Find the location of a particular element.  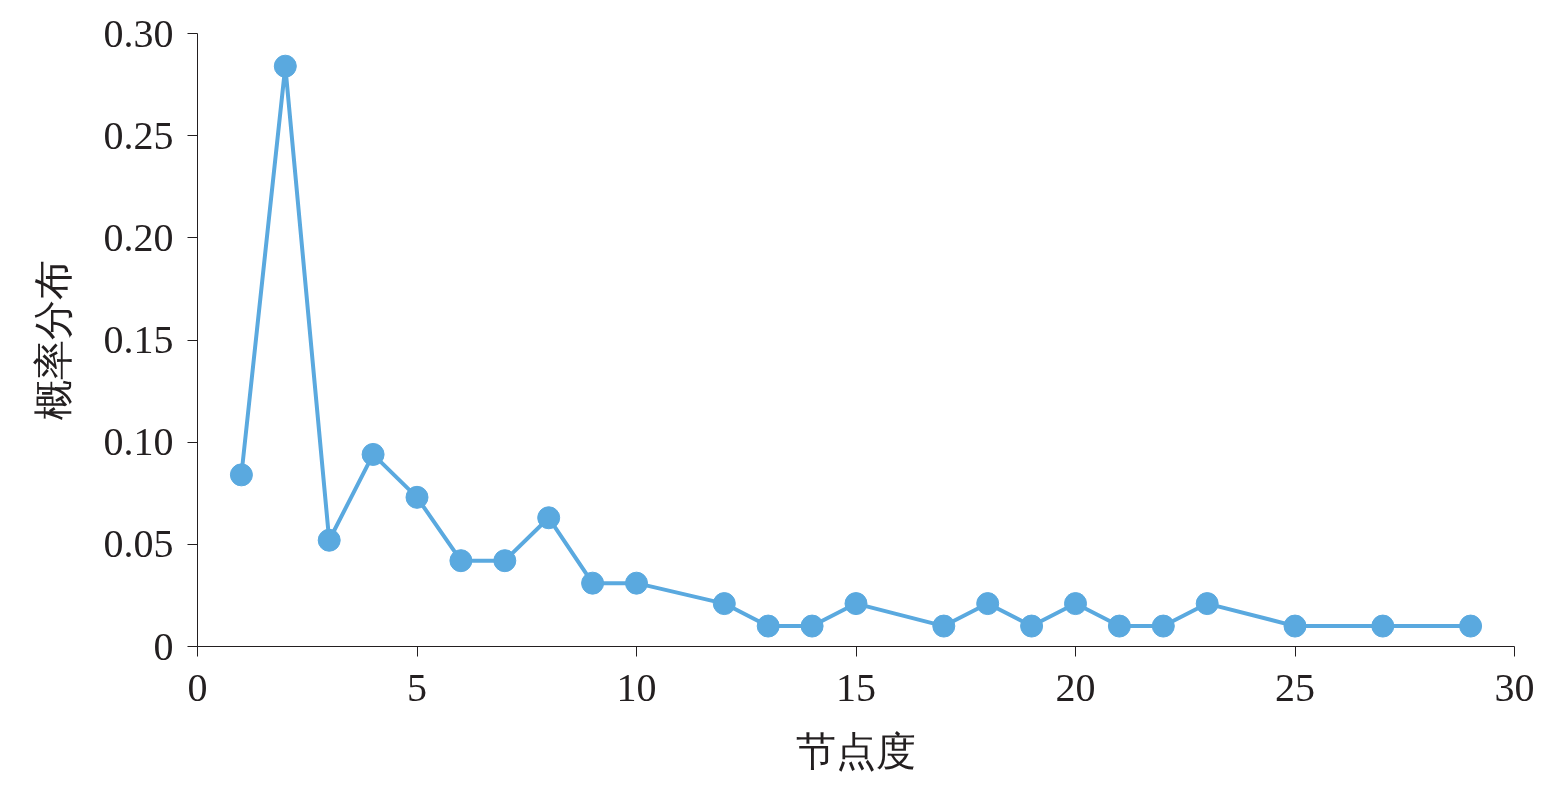

y-tick-label: 0 is located at coordinates (163, 646).